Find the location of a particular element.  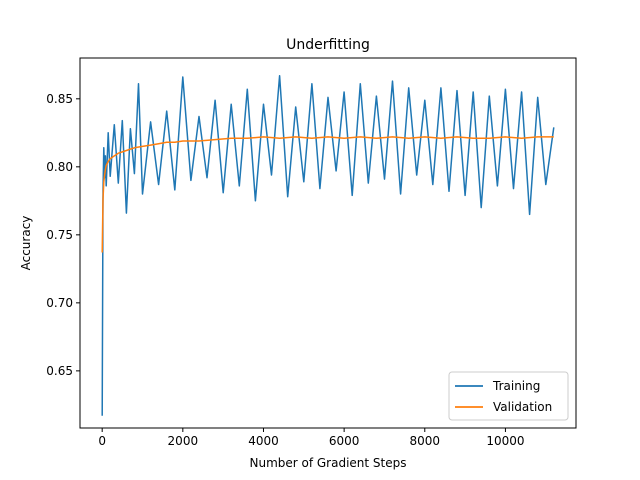

x-tick-label: 2000 is located at coordinates (183, 441).